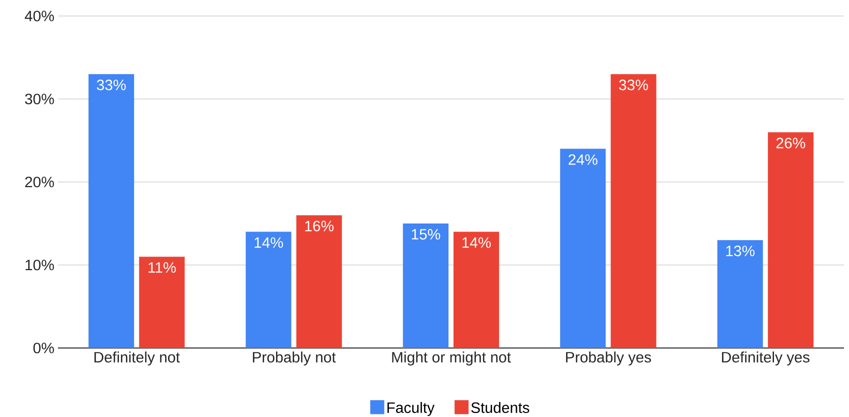 The image size is (849, 417). What do you see at coordinates (319, 226) in the screenshot?
I see `data-label: 16%` at bounding box center [319, 226].